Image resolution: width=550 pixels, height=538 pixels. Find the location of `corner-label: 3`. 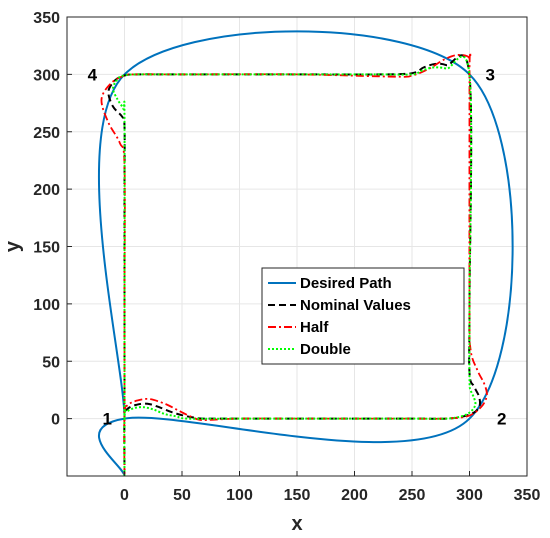

corner-label: 3 is located at coordinates (489, 74).